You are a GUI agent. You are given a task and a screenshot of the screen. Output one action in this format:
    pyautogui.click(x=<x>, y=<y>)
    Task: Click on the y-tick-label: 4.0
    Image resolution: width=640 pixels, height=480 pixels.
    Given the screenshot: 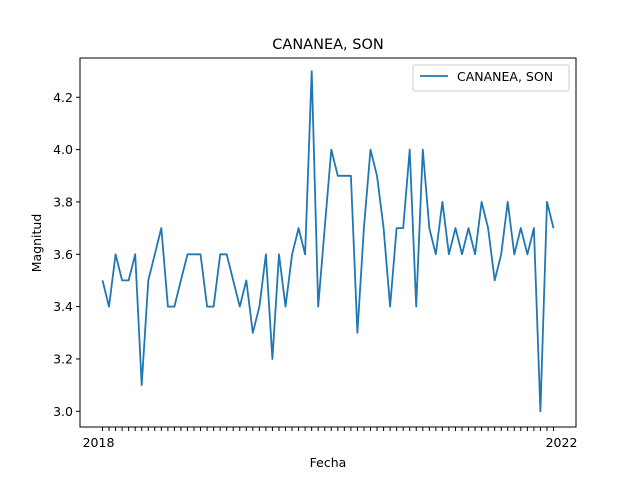 What is the action you would take?
    pyautogui.click(x=63, y=149)
    